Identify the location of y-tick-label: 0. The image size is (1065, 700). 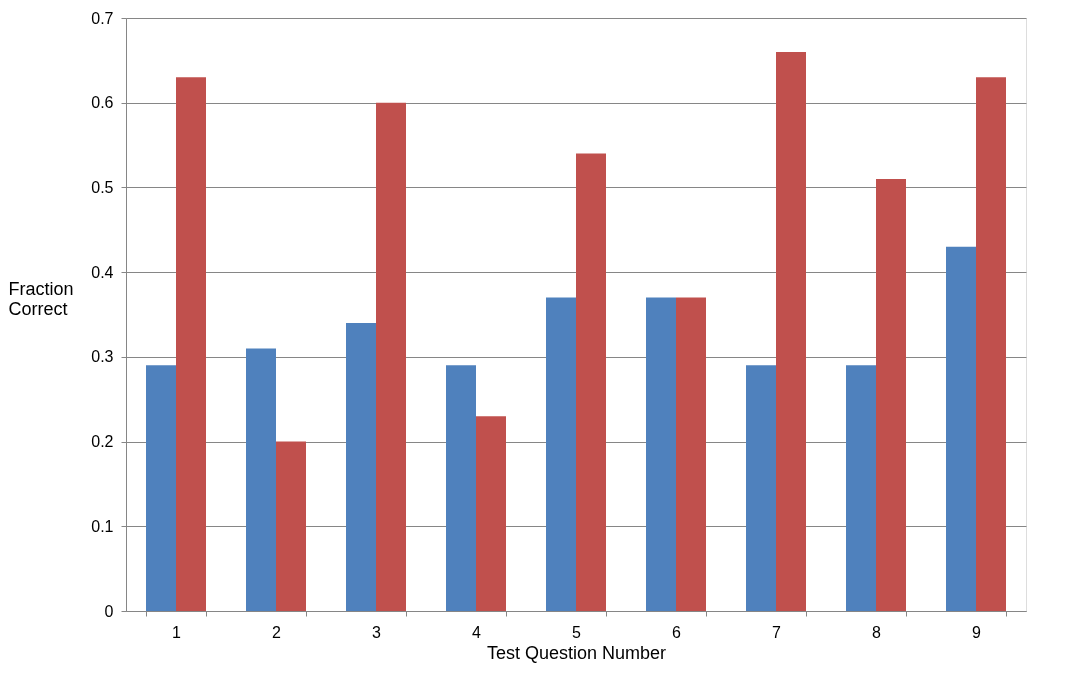
(109, 611).